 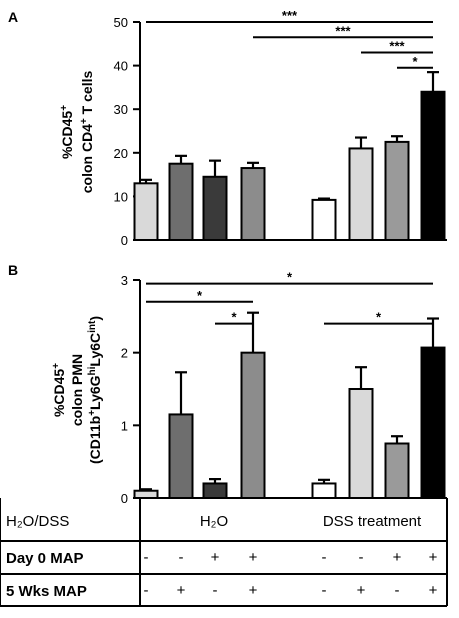 What do you see at coordinates (372, 521) in the screenshot?
I see `group-label-dss-treatment: DSS treatment` at bounding box center [372, 521].